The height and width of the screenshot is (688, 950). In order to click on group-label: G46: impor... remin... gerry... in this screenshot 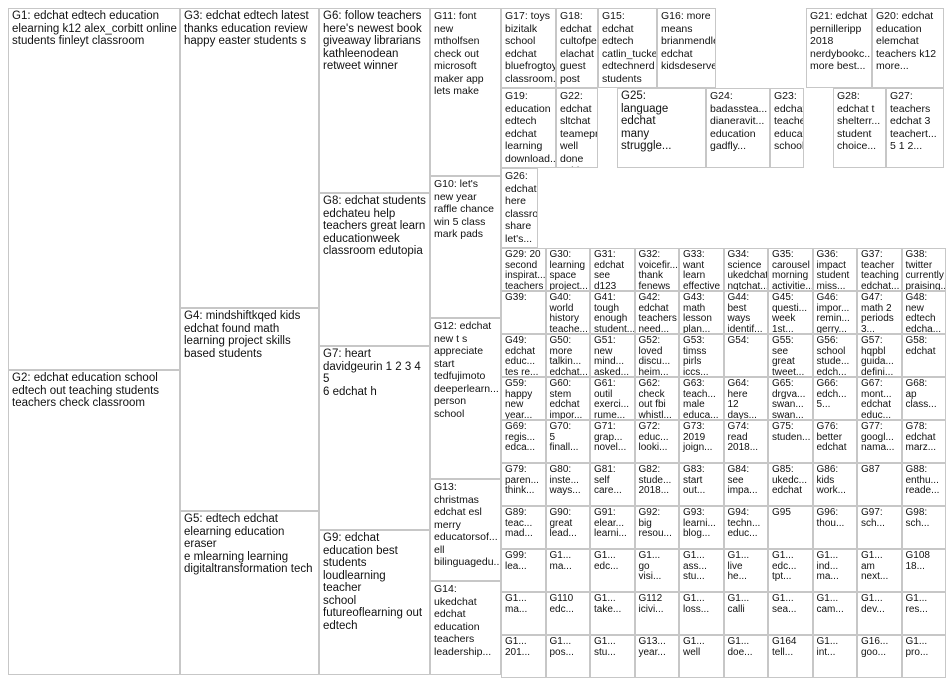, I will do `click(833, 313)`.